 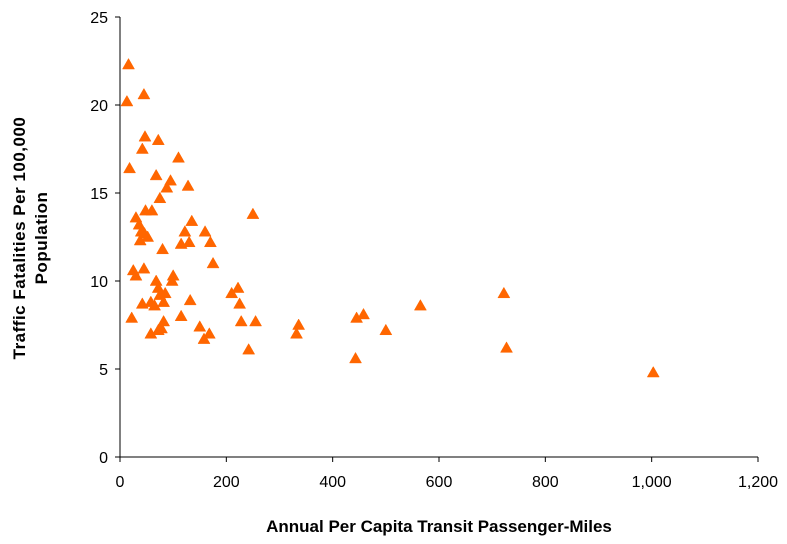 I want to click on y-tick-label: 0, so click(x=103, y=458).